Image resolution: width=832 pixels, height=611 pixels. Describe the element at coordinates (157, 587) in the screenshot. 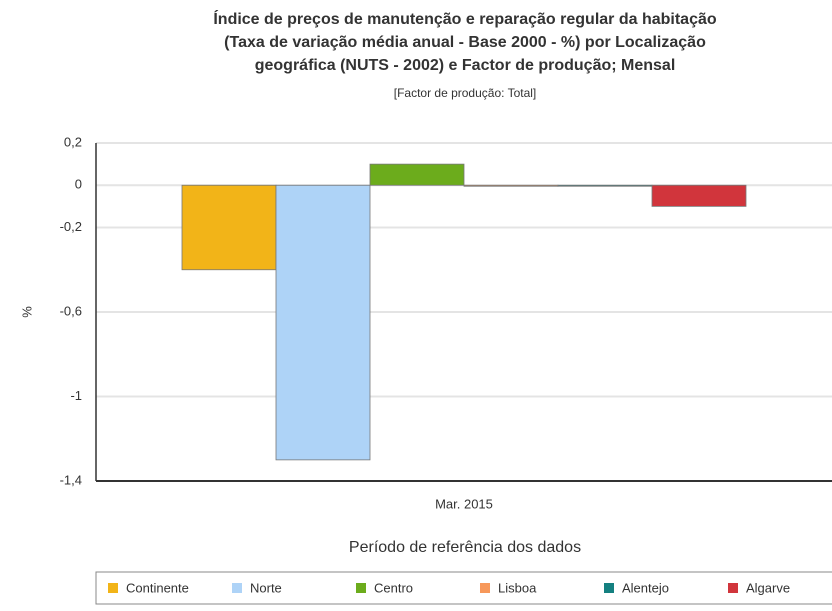

I see `legend-label: Continente` at that location.